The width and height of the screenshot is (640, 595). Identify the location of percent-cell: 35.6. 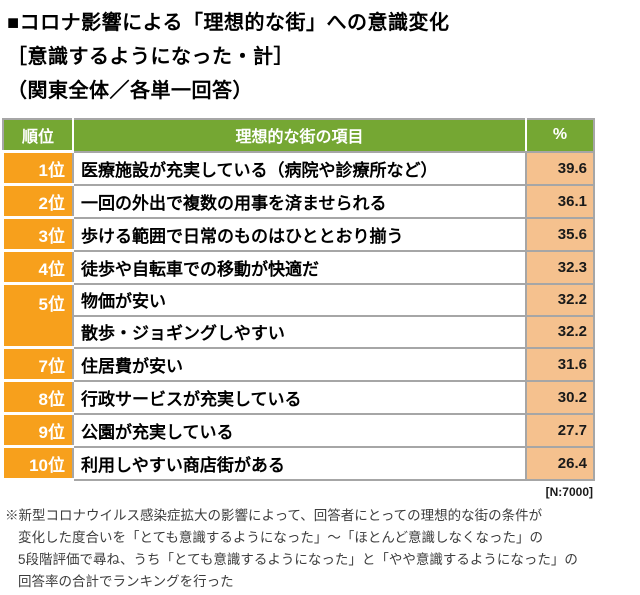
(560, 234).